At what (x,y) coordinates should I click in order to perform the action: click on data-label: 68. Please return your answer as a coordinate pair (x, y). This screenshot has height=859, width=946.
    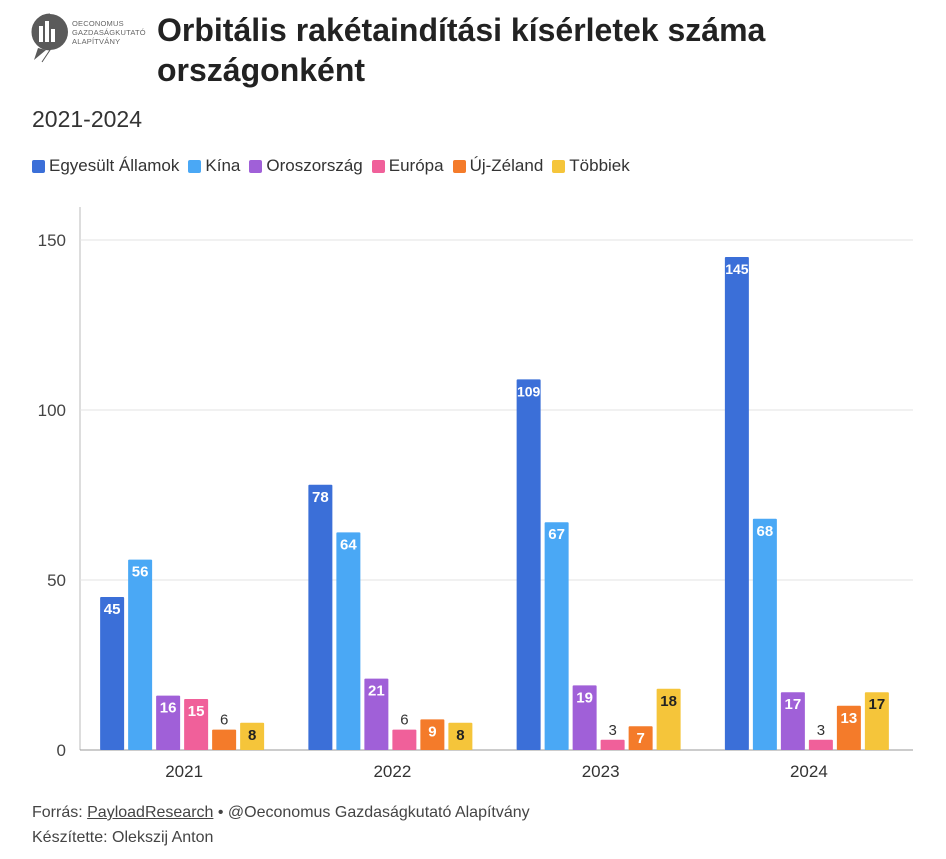
    Looking at the image, I should click on (765, 531).